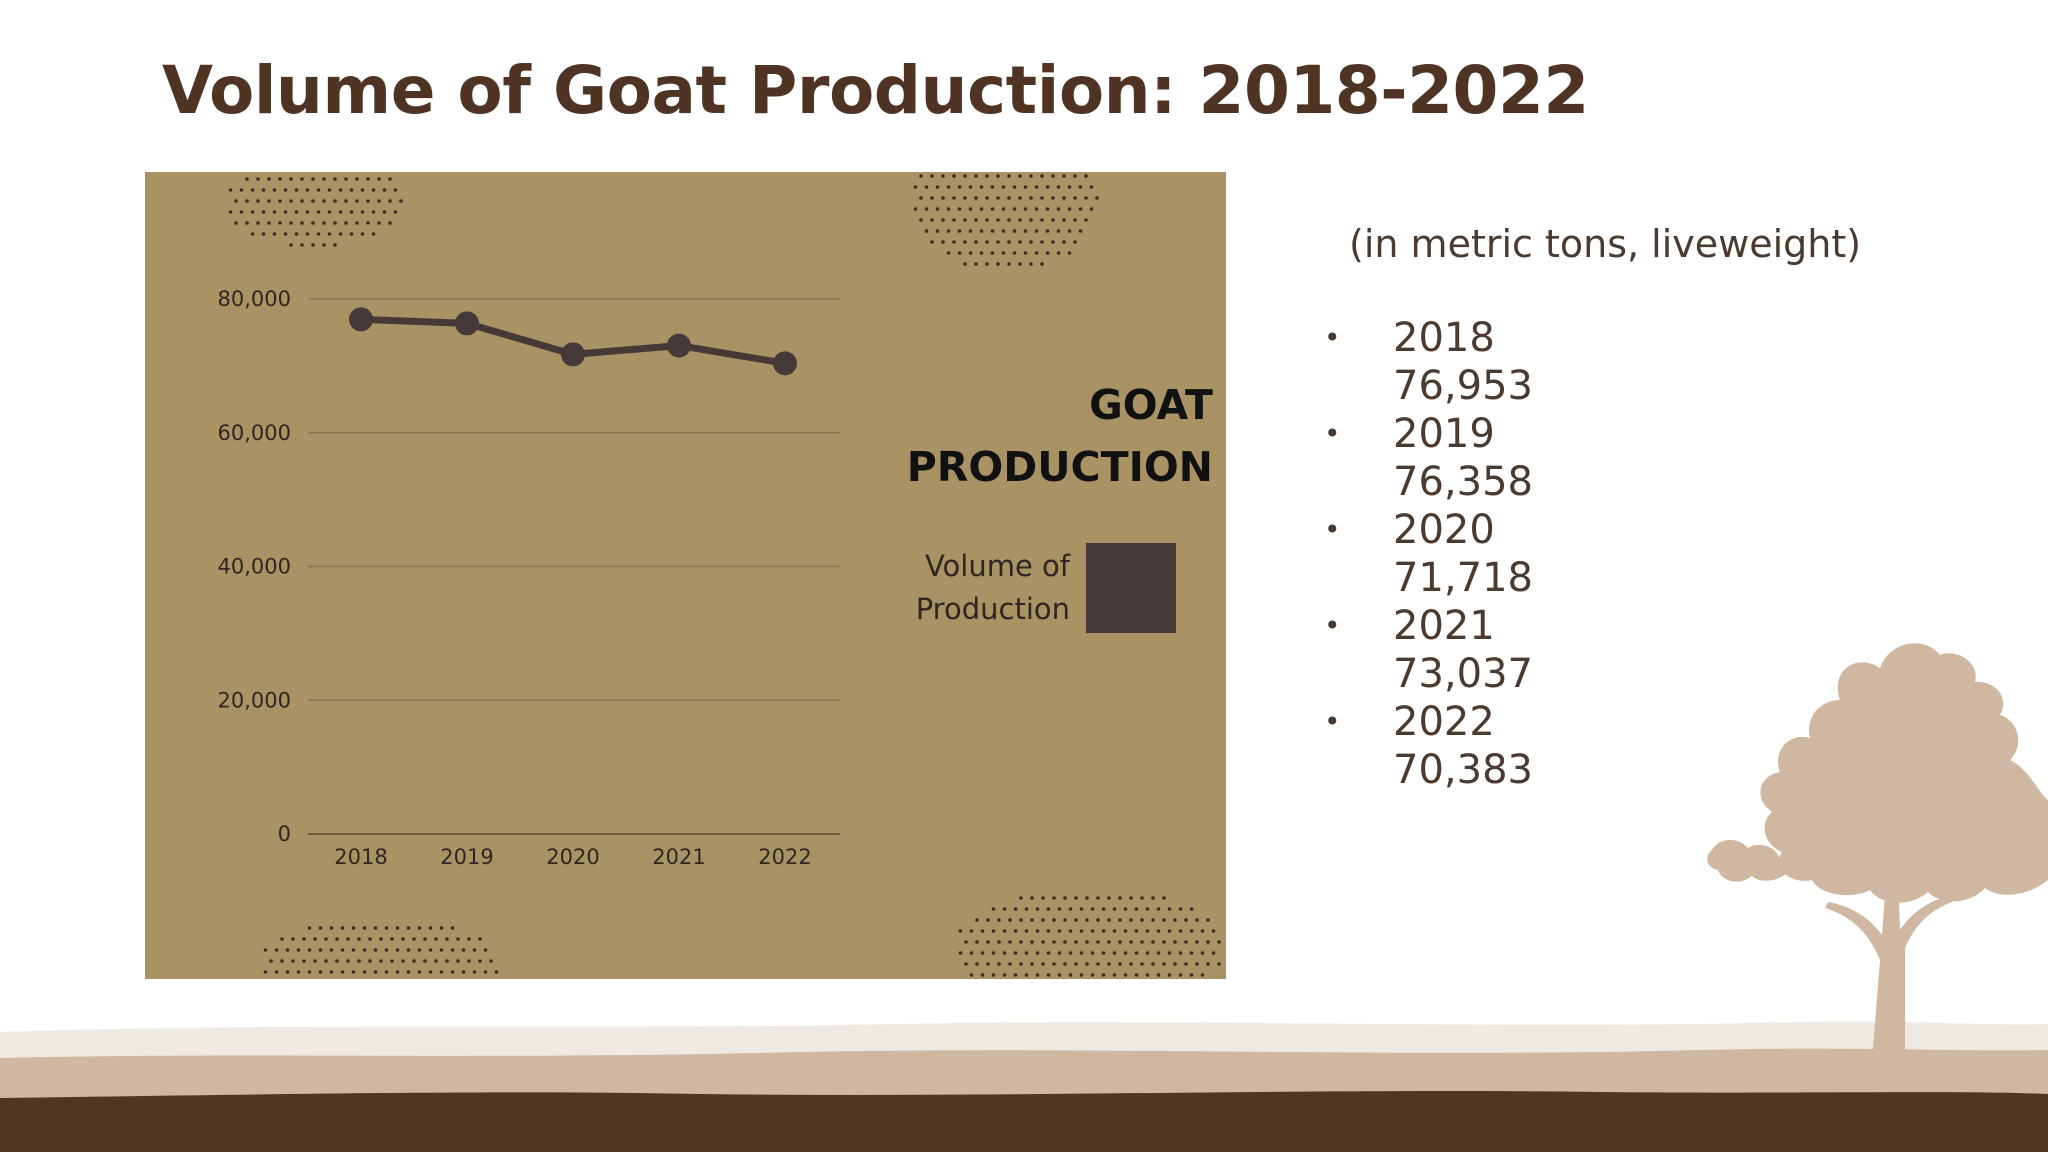 This screenshot has height=1152, width=2048. I want to click on legend-swatch, so click(1131, 588).